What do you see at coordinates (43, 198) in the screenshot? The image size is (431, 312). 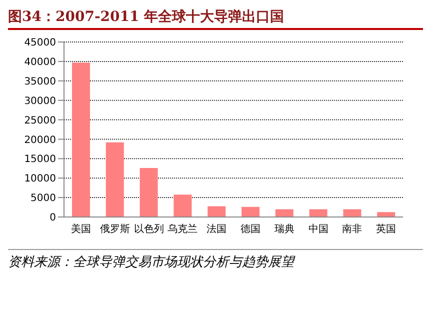 I see `y-tick-label: 5000` at bounding box center [43, 198].